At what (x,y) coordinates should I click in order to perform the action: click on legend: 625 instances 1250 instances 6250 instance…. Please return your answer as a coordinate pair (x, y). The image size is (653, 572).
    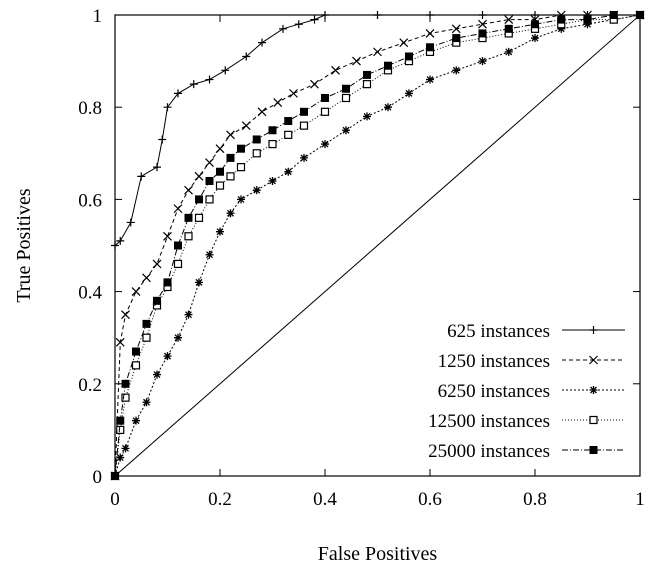
    Looking at the image, I should click on (526, 391).